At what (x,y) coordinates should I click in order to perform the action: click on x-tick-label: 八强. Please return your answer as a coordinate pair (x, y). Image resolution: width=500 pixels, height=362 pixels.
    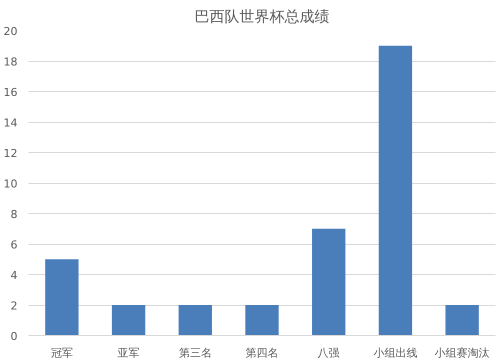
    Looking at the image, I should click on (329, 353).